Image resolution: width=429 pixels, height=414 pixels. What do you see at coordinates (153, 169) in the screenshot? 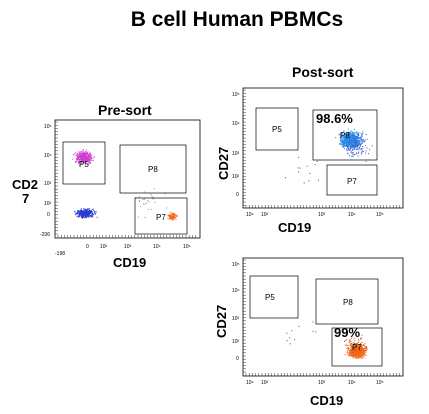
I see `presort-gate-p8-label: P8` at bounding box center [153, 169].